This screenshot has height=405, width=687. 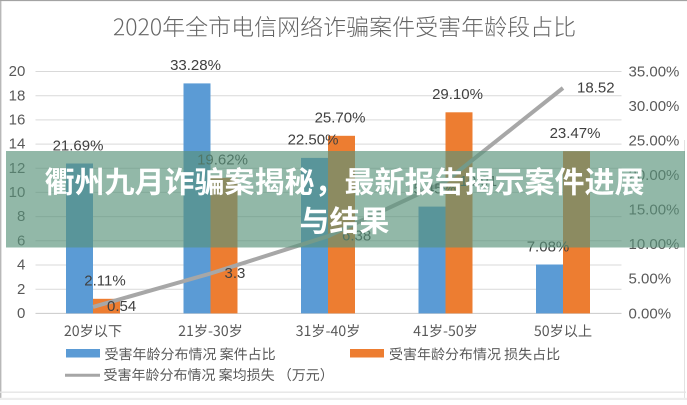 I want to click on svg-text: 29.10%, so click(x=457, y=94).